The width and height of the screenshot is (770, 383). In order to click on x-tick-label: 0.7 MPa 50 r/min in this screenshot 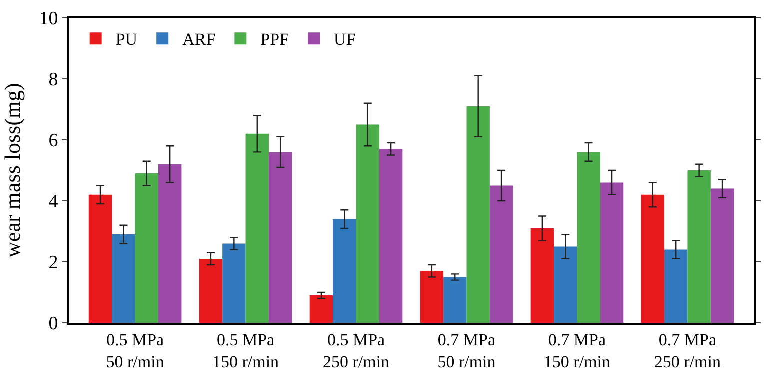, I will do `click(467, 351)`.